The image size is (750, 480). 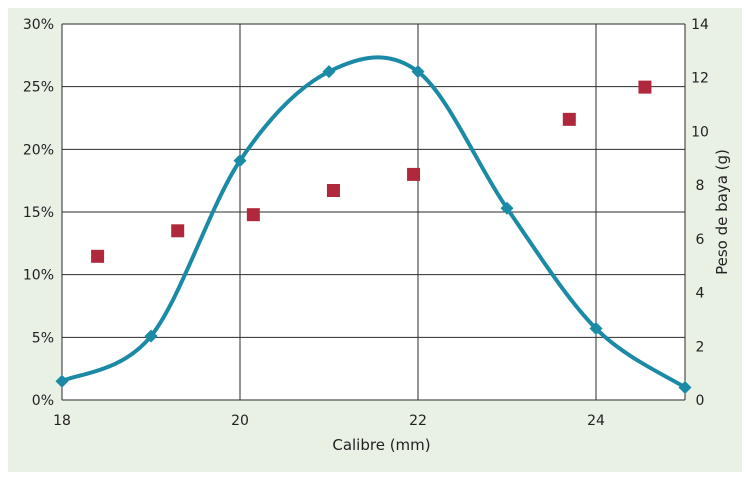 What do you see at coordinates (38, 88) in the screenshot?
I see `y-left-tick-label: 25%` at bounding box center [38, 88].